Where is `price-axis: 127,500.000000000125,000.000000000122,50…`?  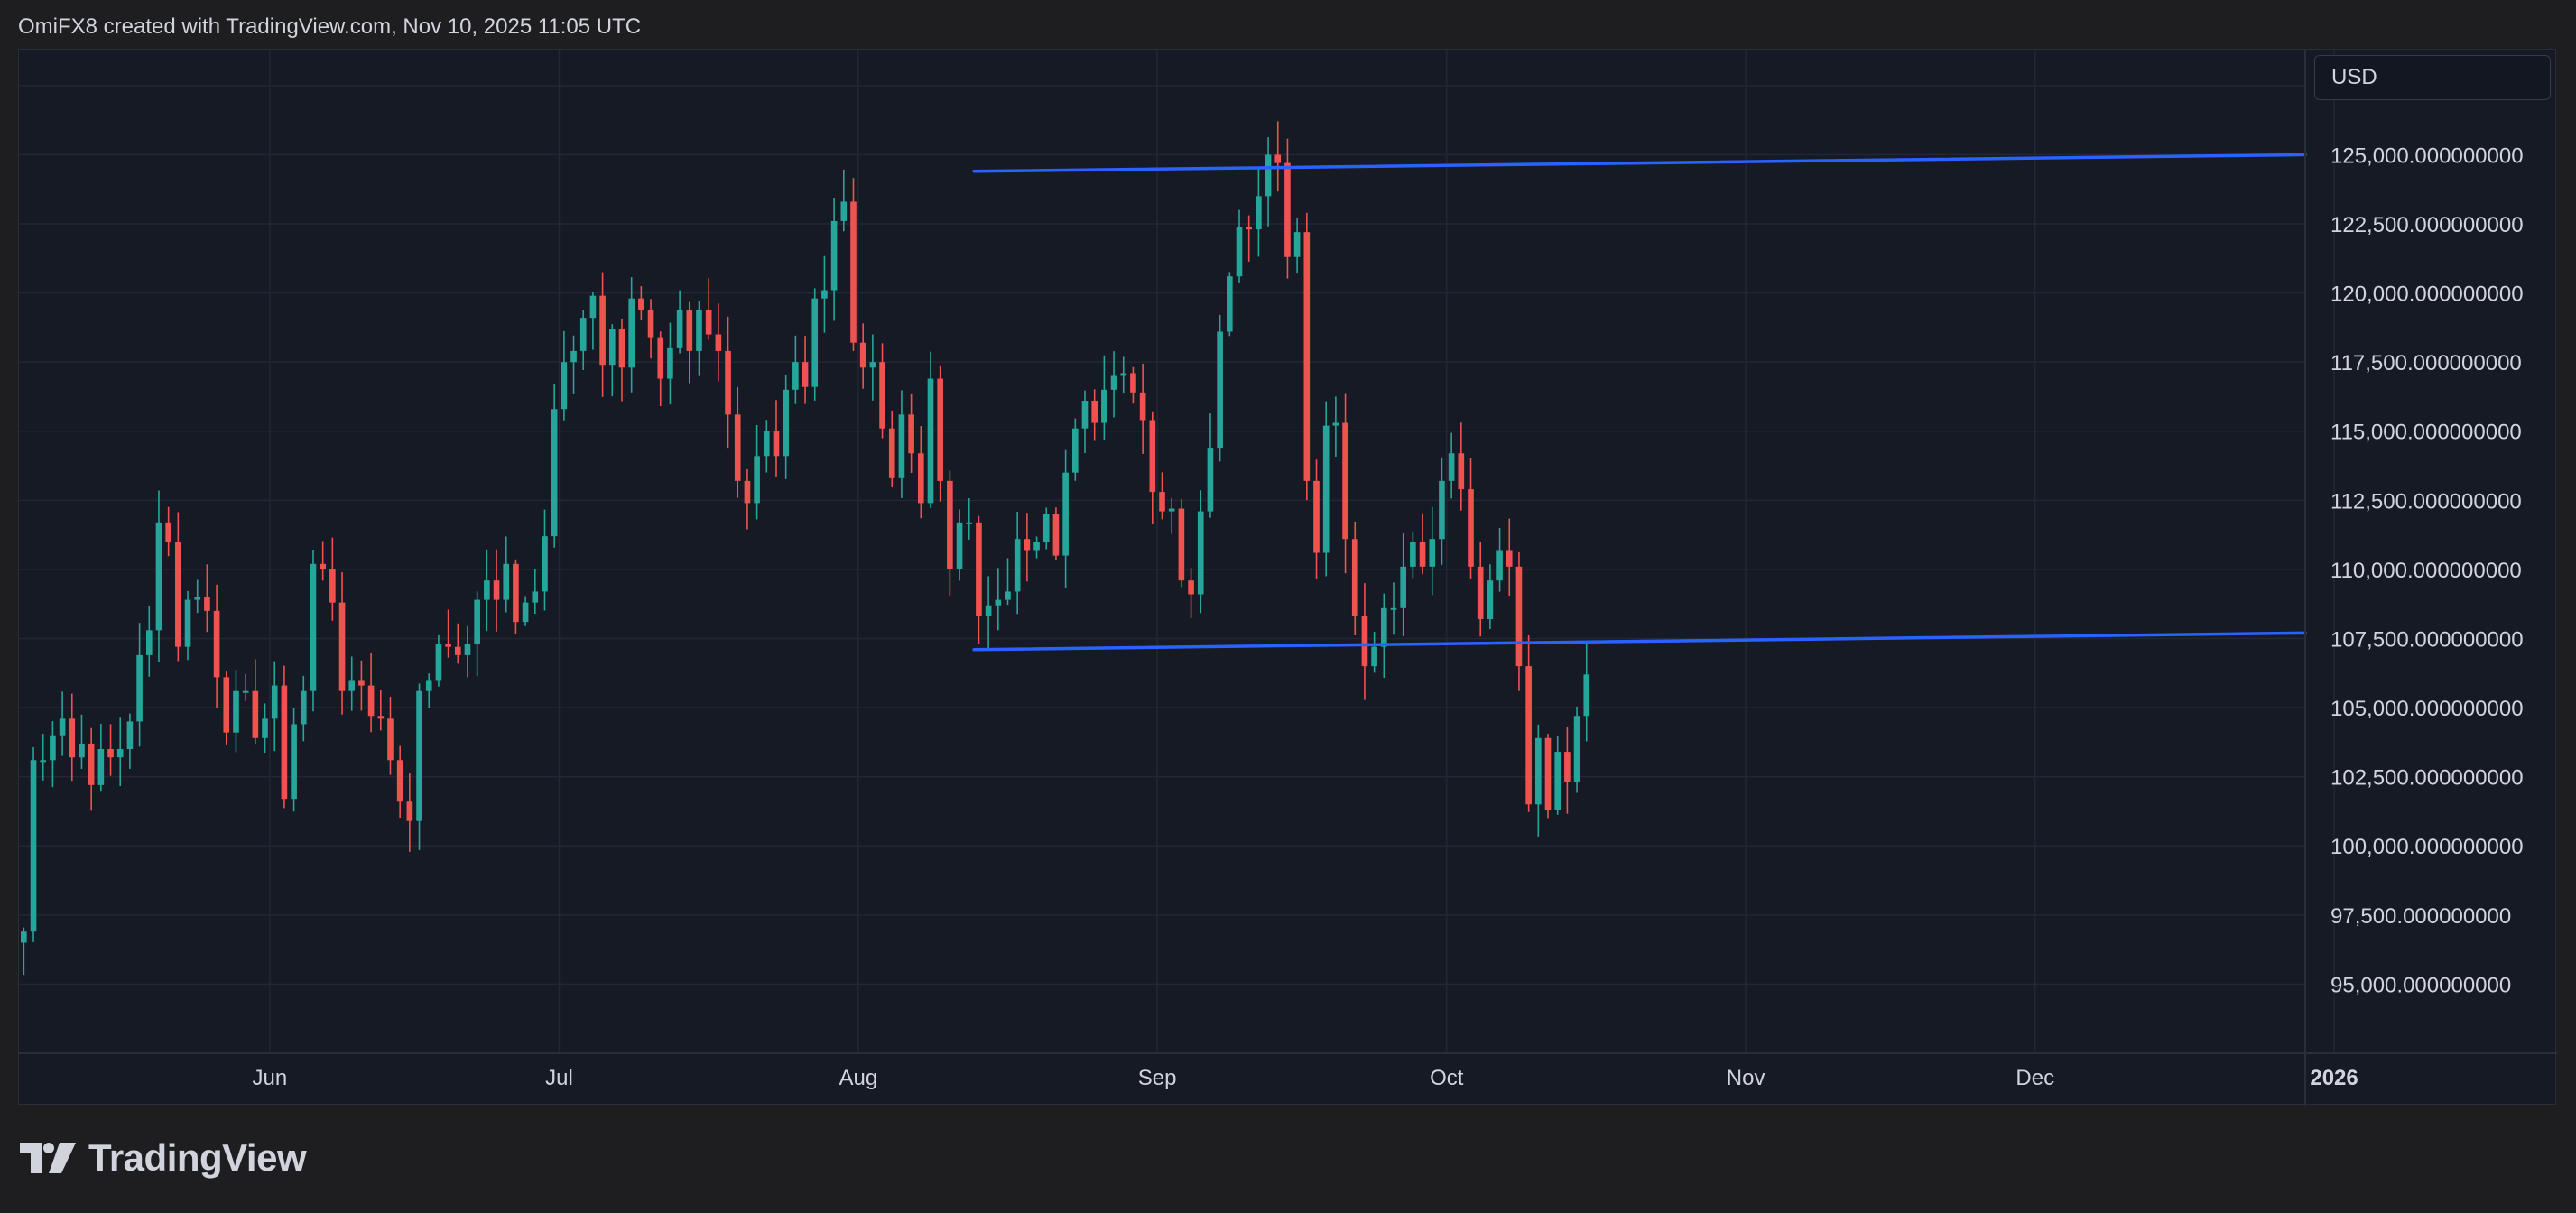
price-axis: 127,500.000000000125,000.000000000122,50… is located at coordinates (2427, 536).